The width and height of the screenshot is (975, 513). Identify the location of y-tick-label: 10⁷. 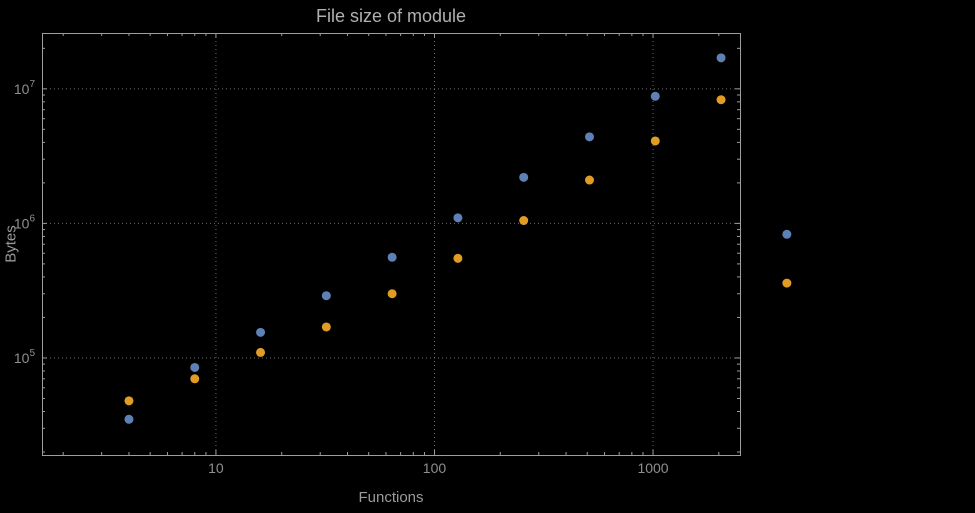
(25, 88).